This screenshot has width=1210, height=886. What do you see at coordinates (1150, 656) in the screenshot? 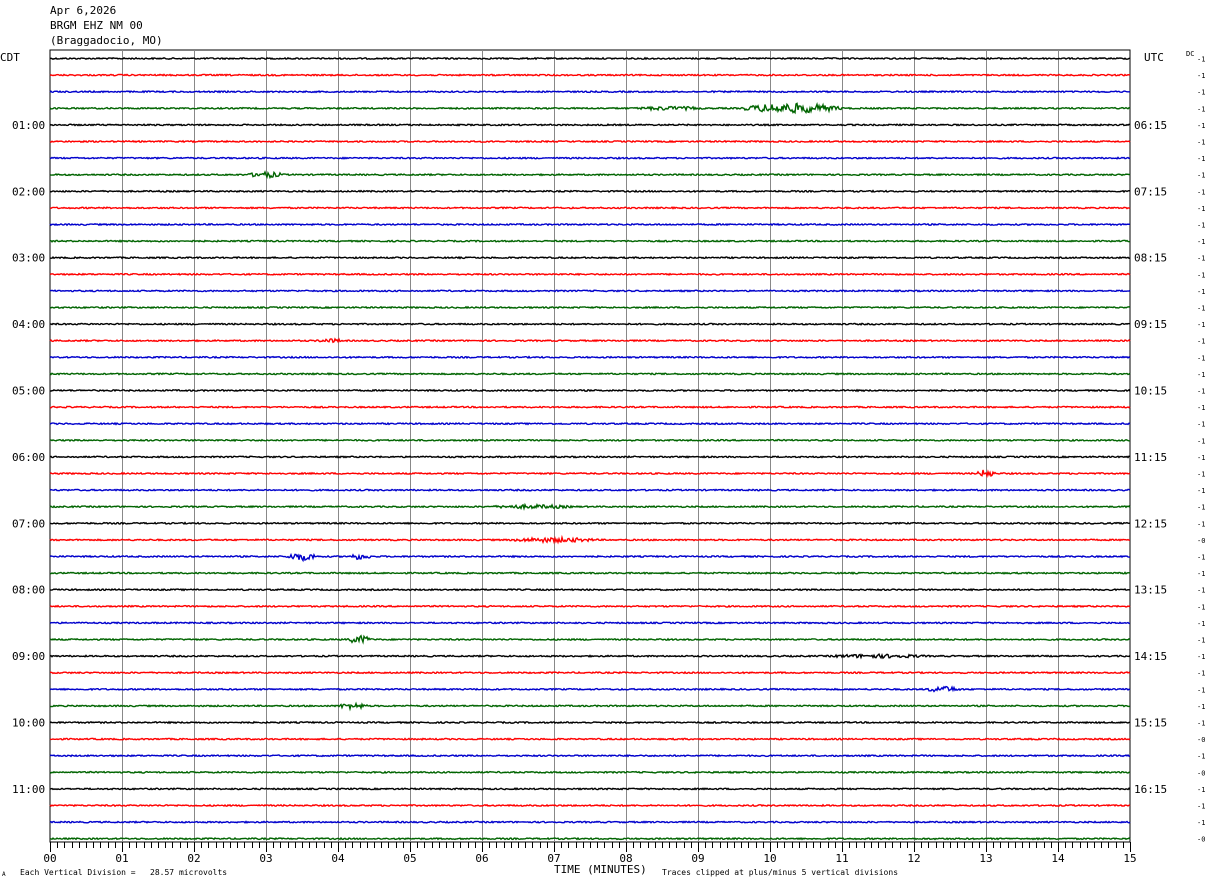
I see `right-hour-label: 14:15` at bounding box center [1150, 656].